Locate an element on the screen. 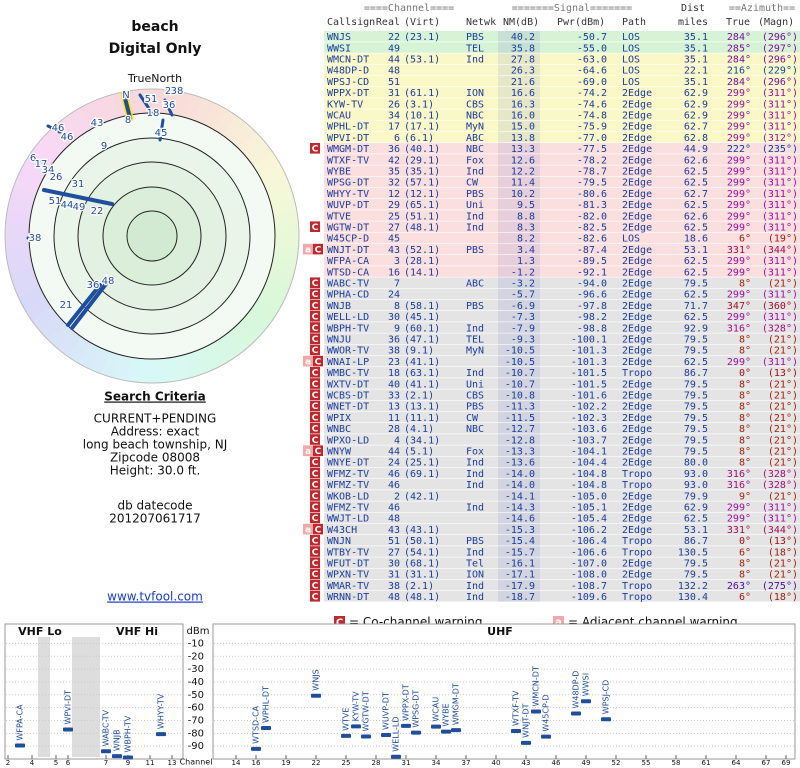 This screenshot has height=768, width=800. unused-band is located at coordinates (86, 697).